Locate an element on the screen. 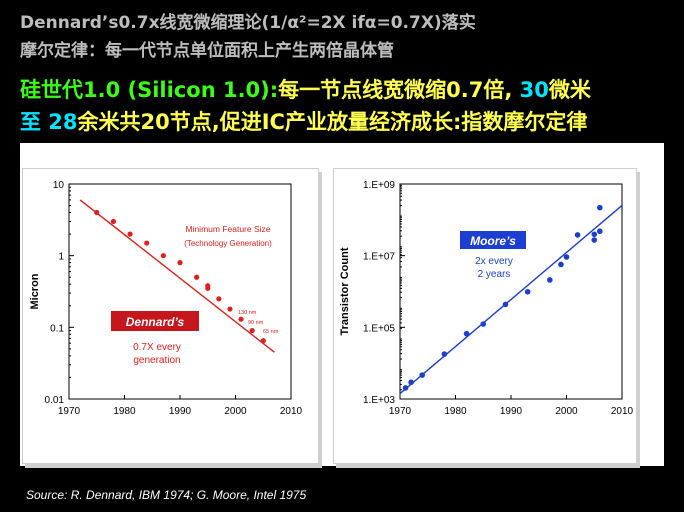 The image size is (684, 512). y-tick-label: 1.E+05 is located at coordinates (379, 328).